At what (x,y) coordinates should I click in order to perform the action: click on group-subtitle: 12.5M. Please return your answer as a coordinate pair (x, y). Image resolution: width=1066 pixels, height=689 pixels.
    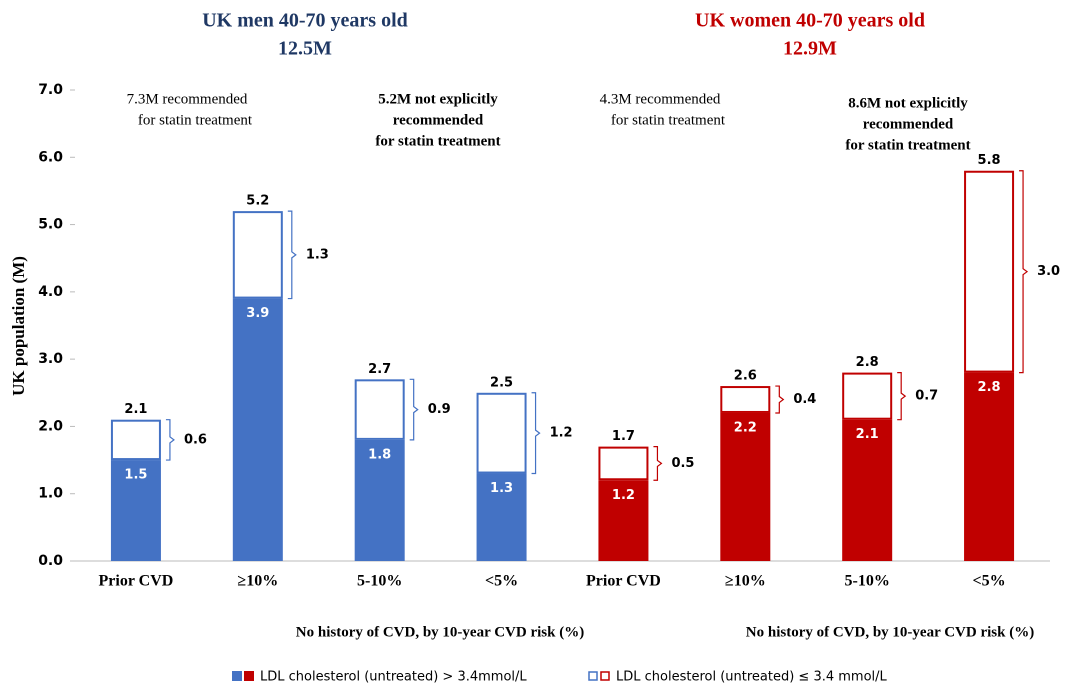
    Looking at the image, I should click on (305, 49).